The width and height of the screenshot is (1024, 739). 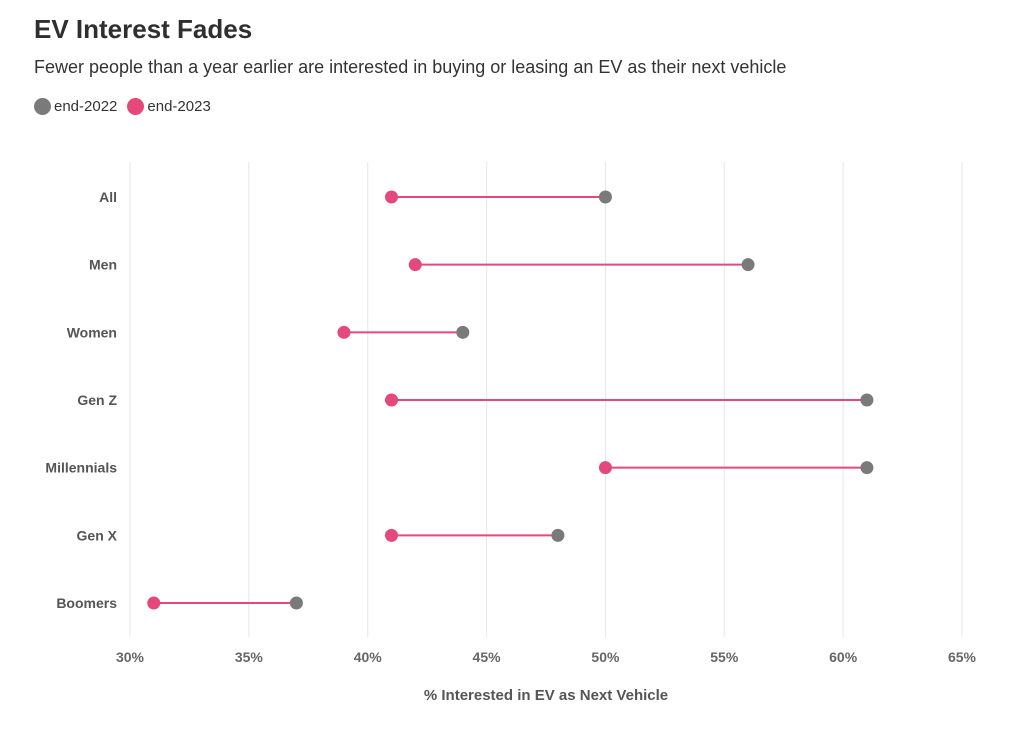 What do you see at coordinates (368, 657) in the screenshot?
I see `x-tick-label-40: 40%` at bounding box center [368, 657].